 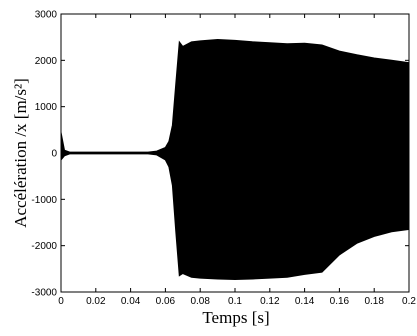 What do you see at coordinates (54, 154) in the screenshot?
I see `y-tick-label: 0` at bounding box center [54, 154].